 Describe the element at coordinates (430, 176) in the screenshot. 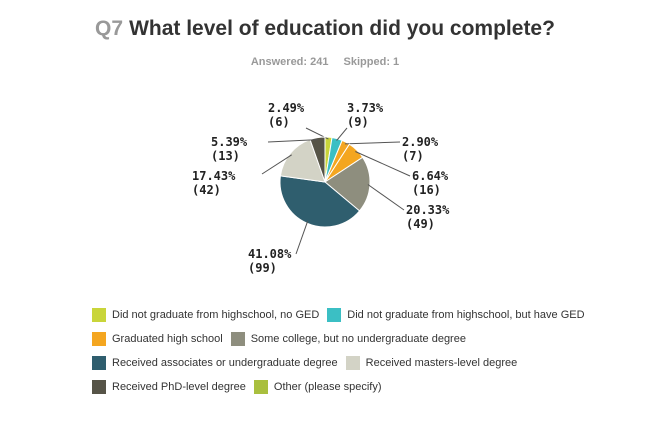

I see `slice-percent-label: 6.64%` at that location.